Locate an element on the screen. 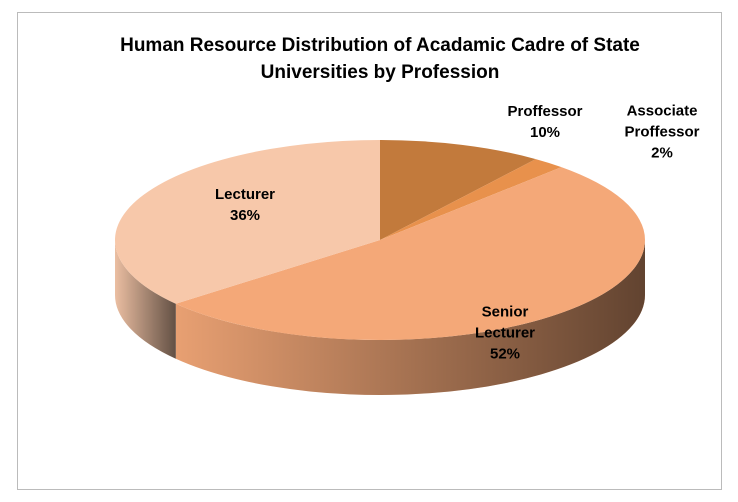  category-label: Senior Lecturer is located at coordinates (505, 322).